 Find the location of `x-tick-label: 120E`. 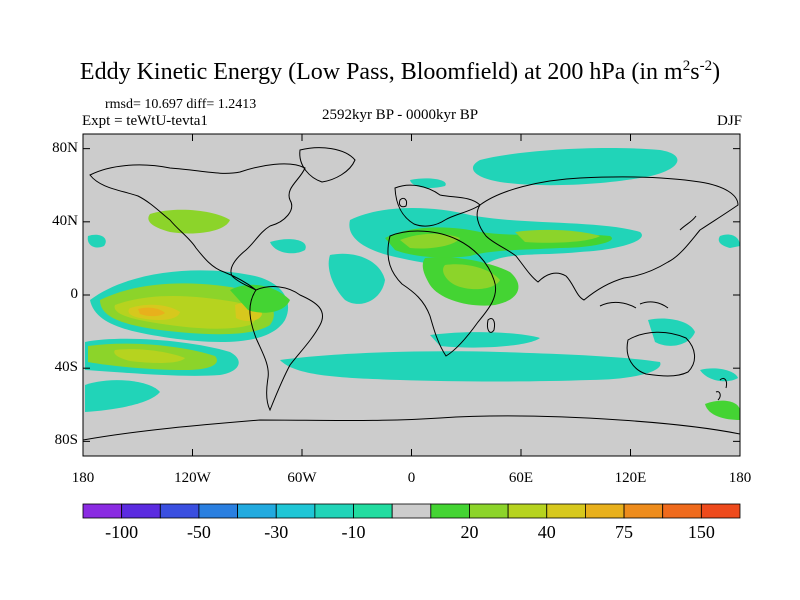

x-tick-label: 120E is located at coordinates (630, 478).